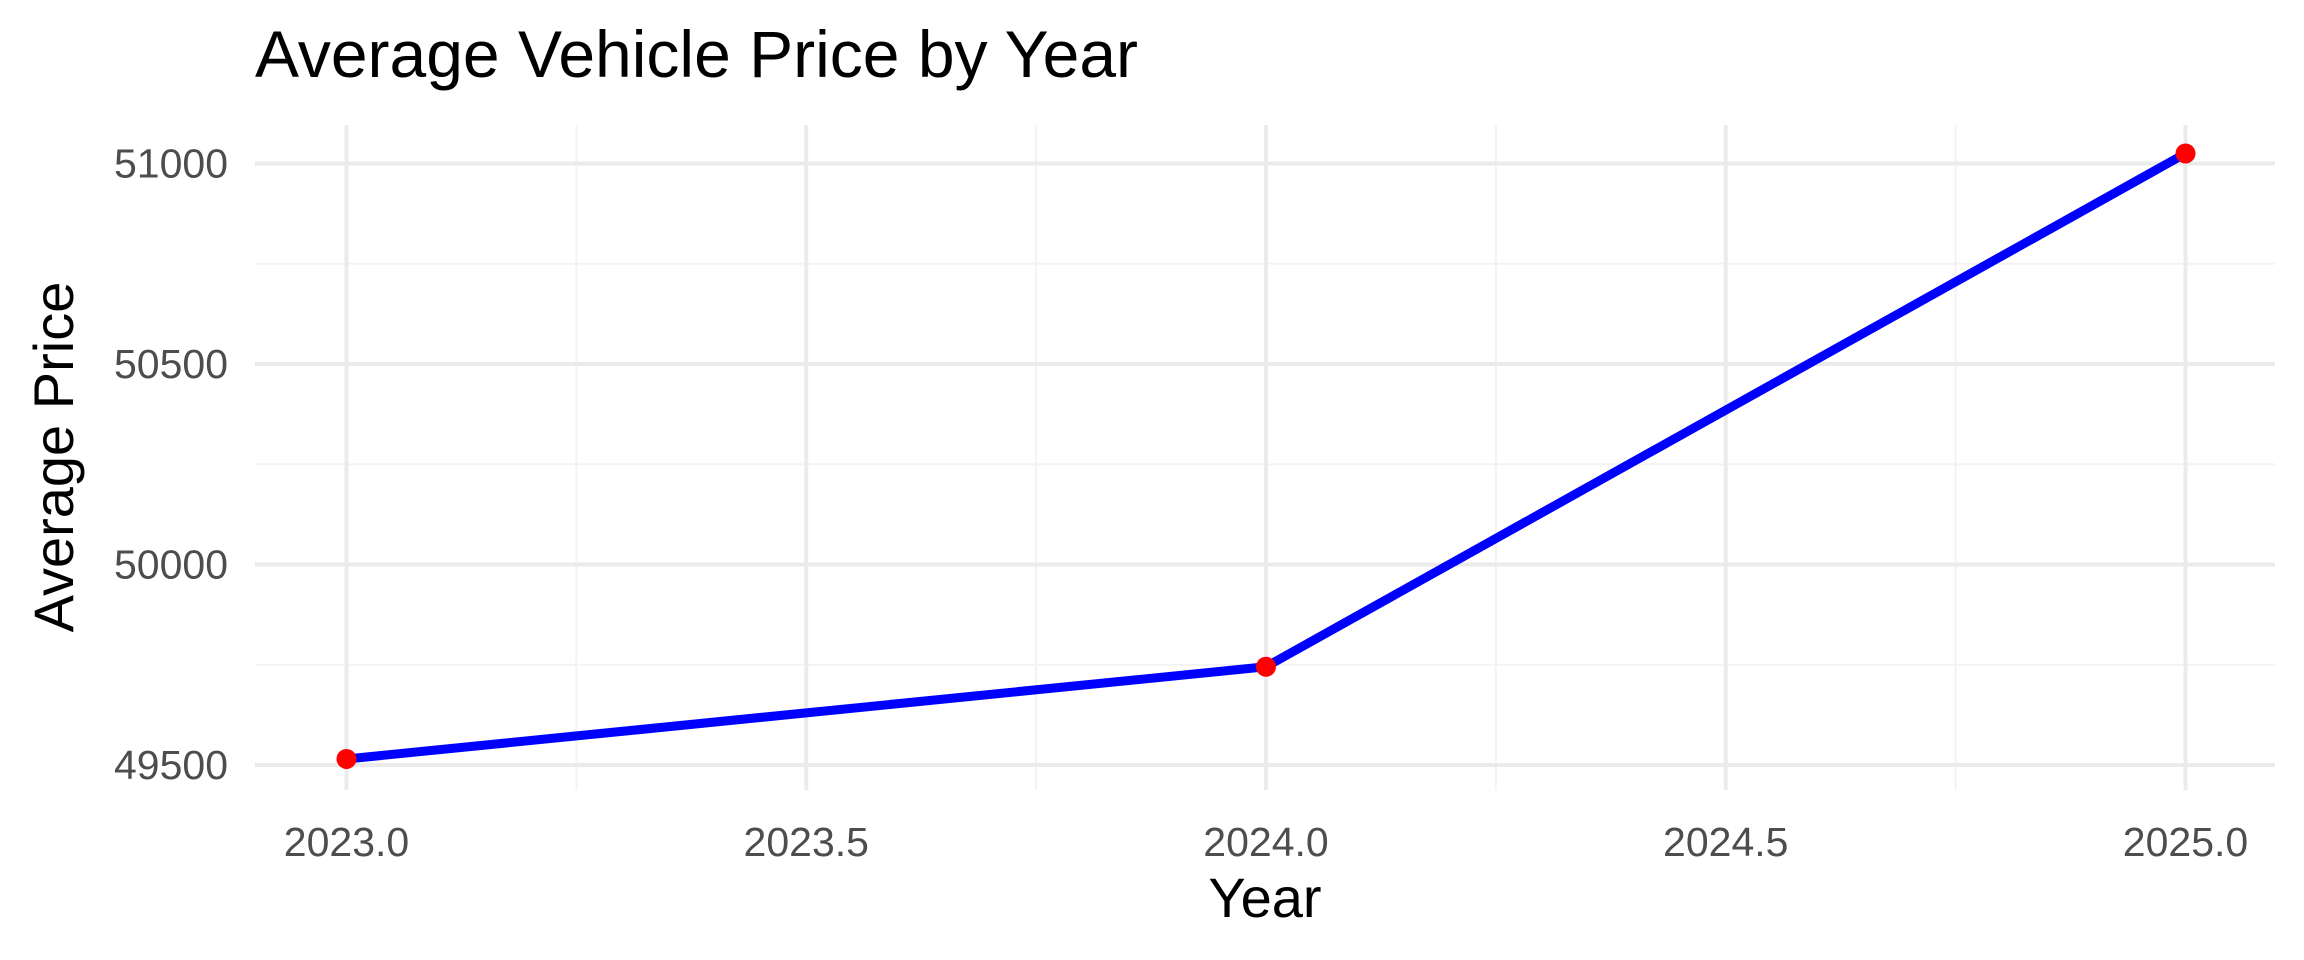 Image resolution: width=2304 pixels, height=960 pixels. I want to click on x-tick-label: 2024.0, so click(1265, 842).